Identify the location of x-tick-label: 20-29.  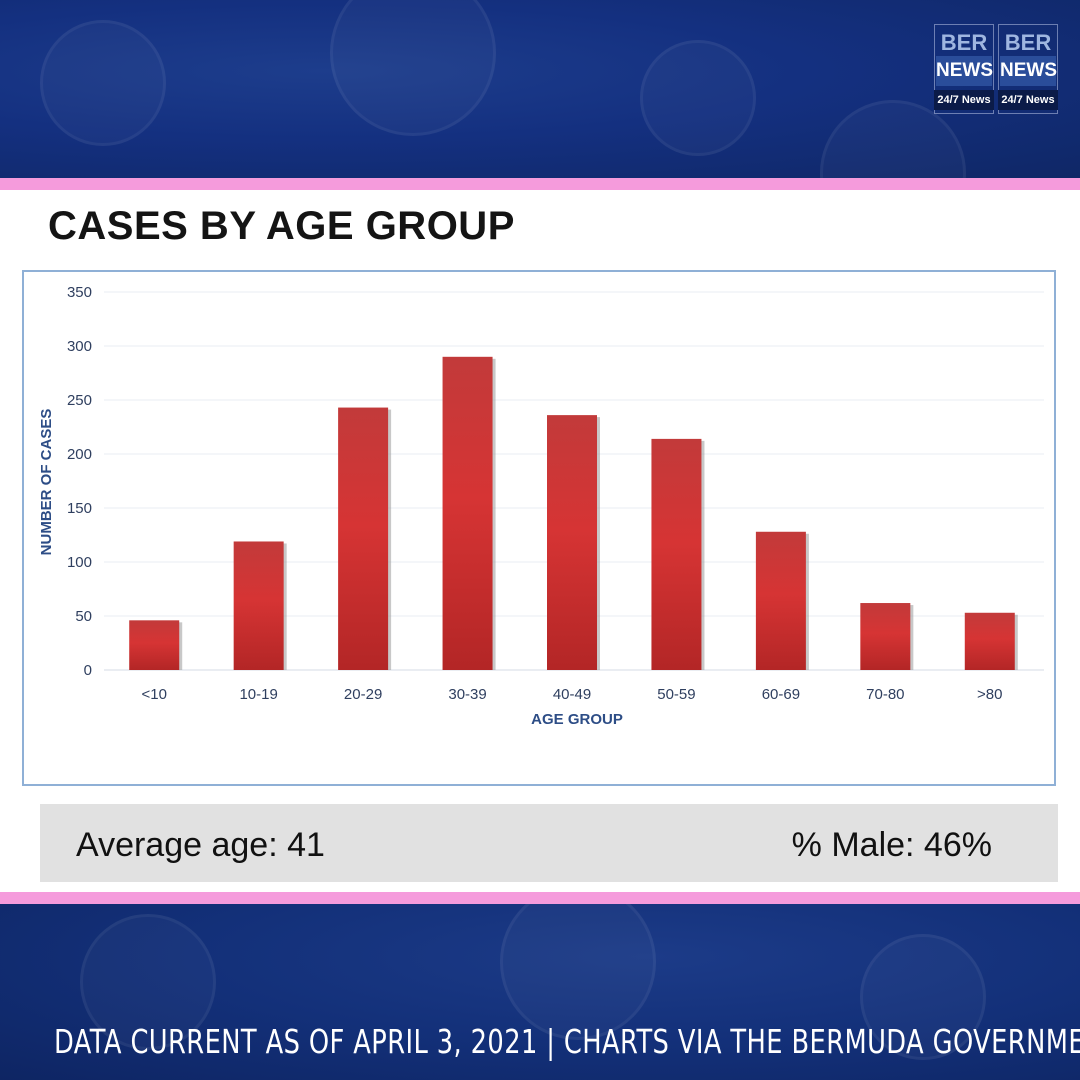
(363, 694).